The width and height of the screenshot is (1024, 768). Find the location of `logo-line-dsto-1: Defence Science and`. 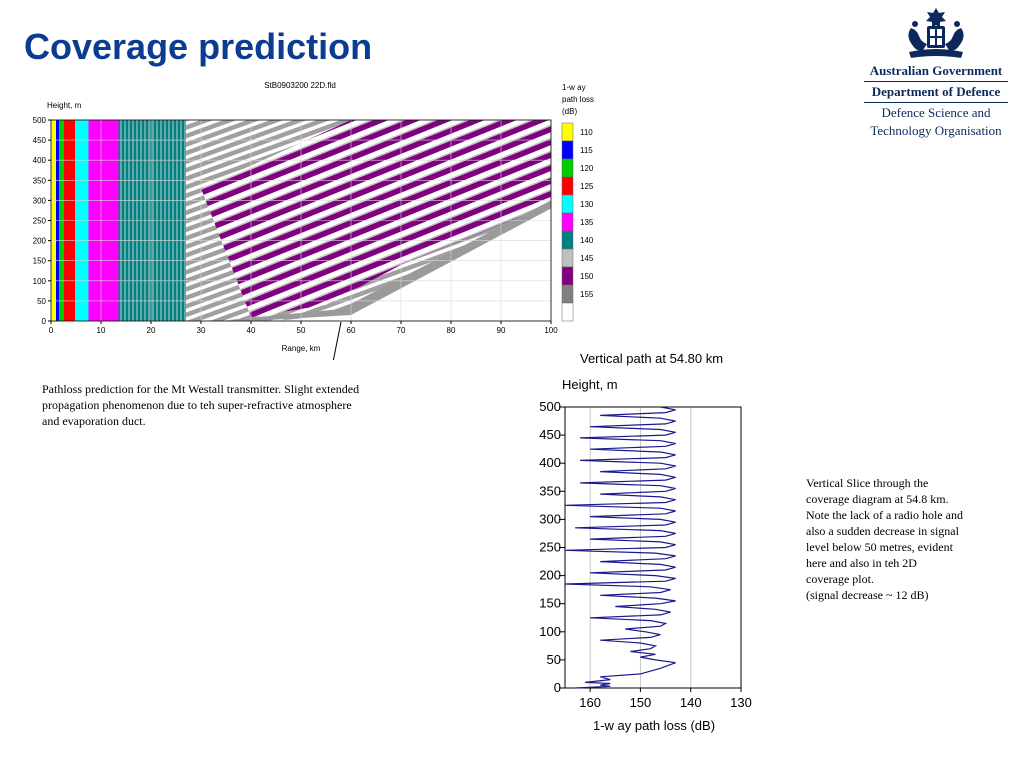

logo-line-dsto-1: Defence Science and is located at coordinates (936, 112).